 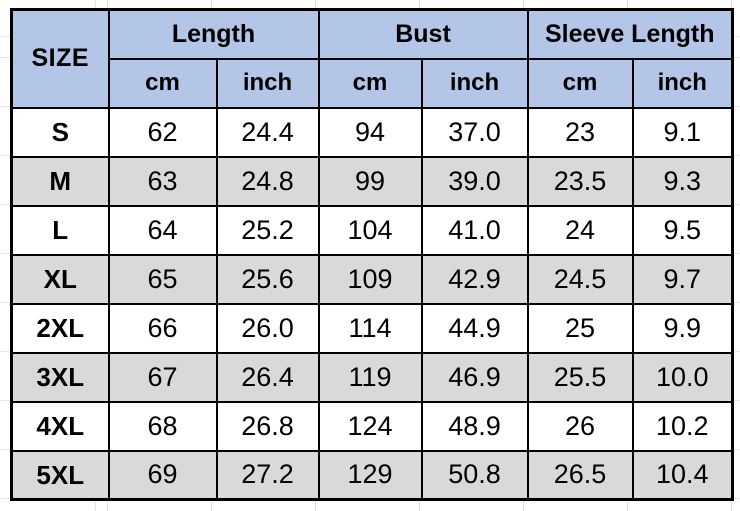 What do you see at coordinates (267, 132) in the screenshot?
I see `length-inch-value: 24.4` at bounding box center [267, 132].